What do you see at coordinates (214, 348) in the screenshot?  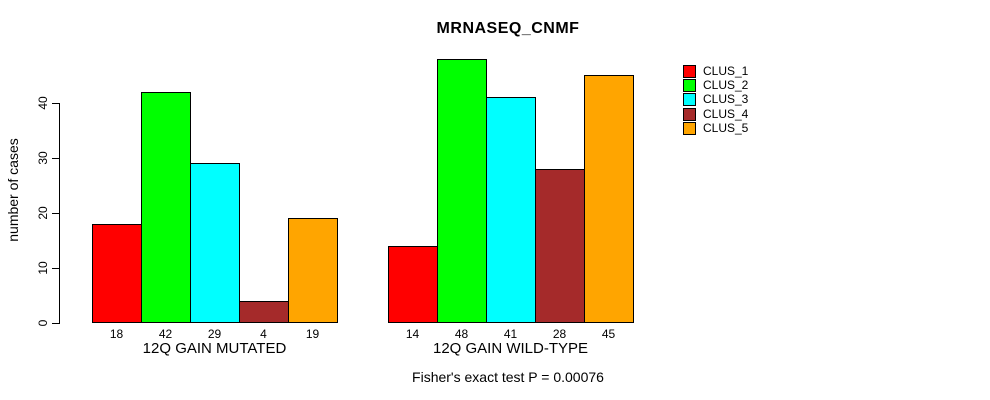 I see `group-label: 12Q GAIN MUTATED` at bounding box center [214, 348].